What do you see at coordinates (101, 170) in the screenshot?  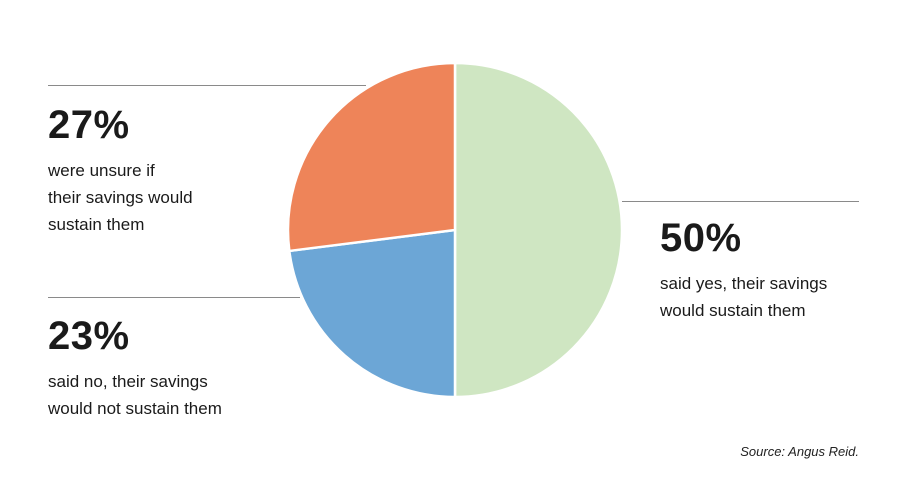 I see `description-unsure-line: were unsure if` at bounding box center [101, 170].